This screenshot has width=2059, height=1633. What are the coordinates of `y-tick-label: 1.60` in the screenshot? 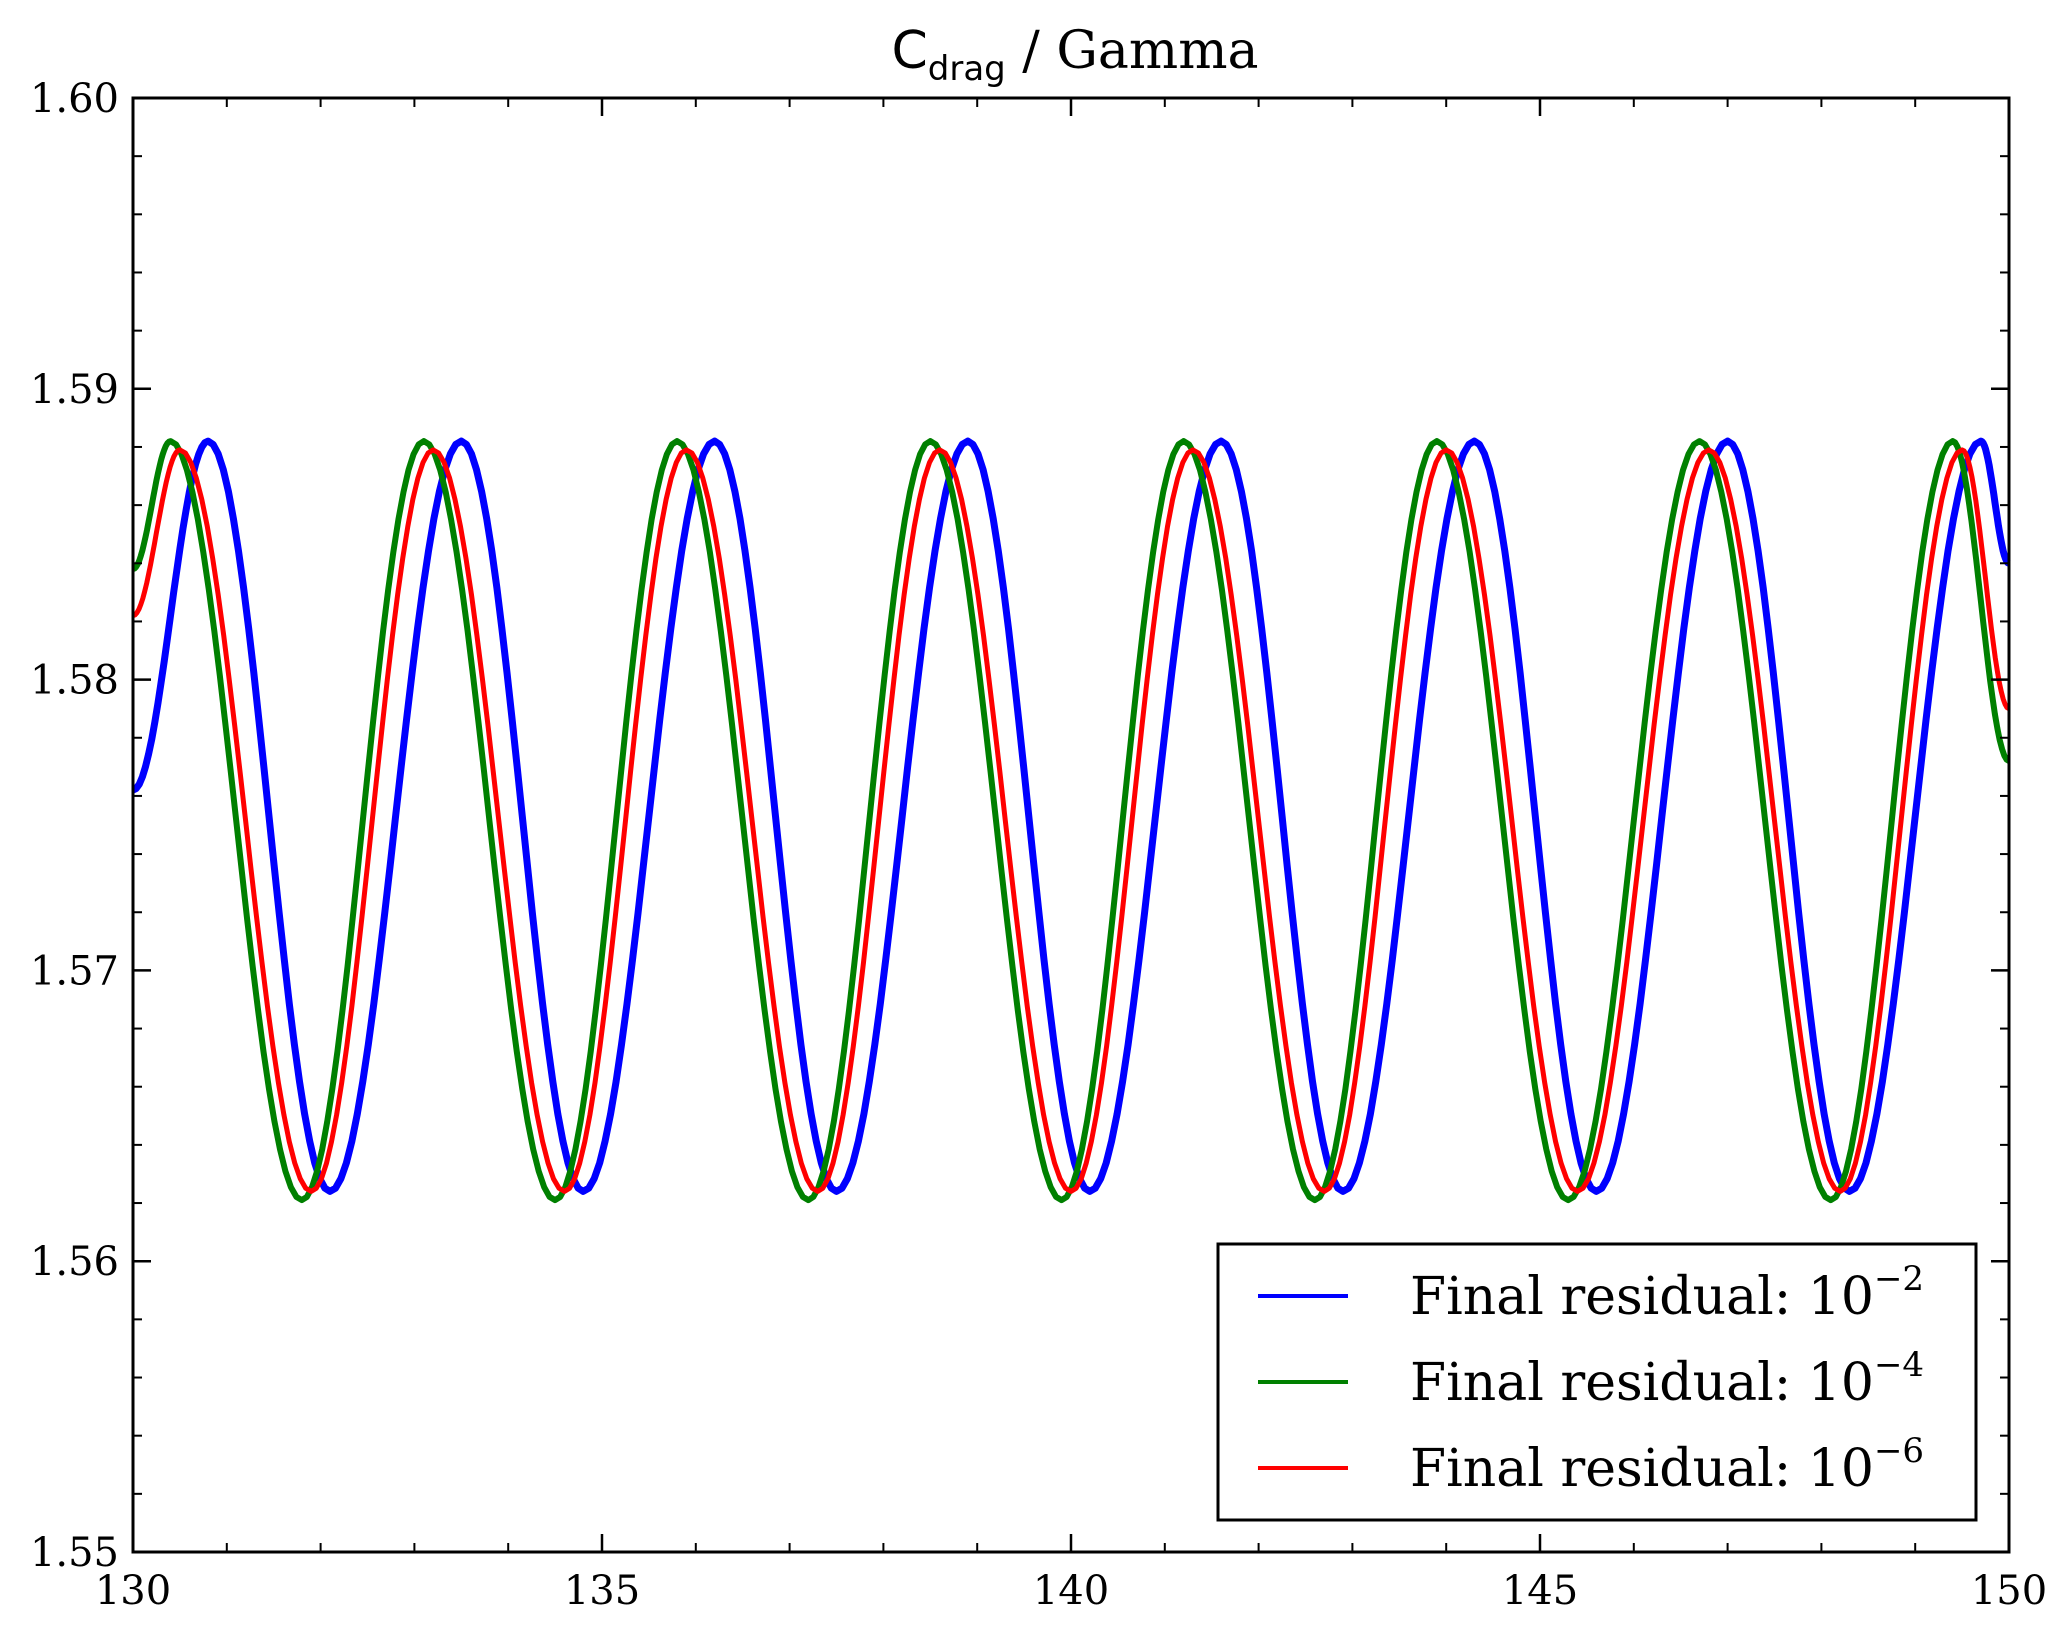 It's located at (74, 99).